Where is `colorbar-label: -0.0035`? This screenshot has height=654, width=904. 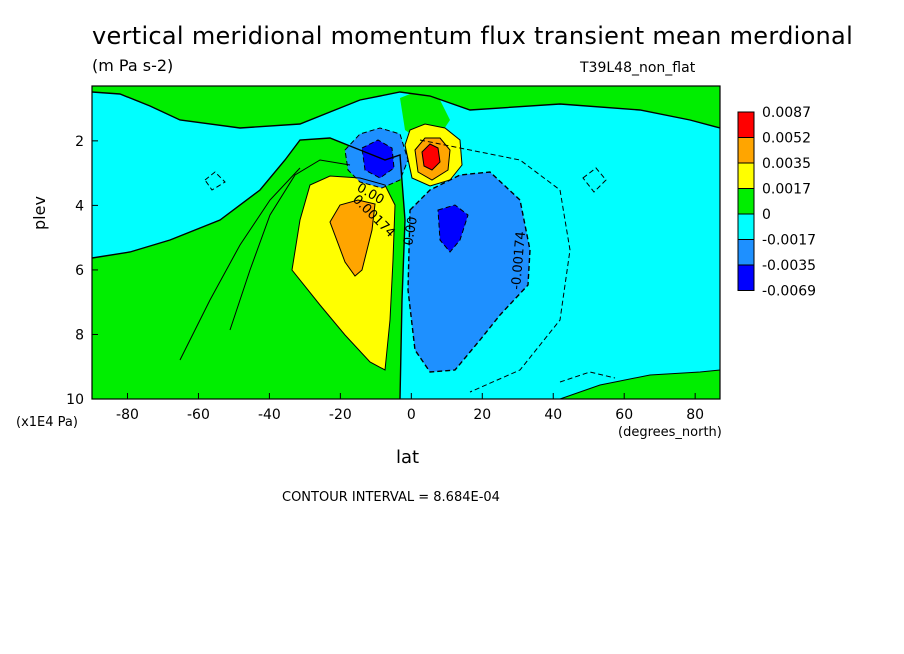 colorbar-label: -0.0035 is located at coordinates (789, 266).